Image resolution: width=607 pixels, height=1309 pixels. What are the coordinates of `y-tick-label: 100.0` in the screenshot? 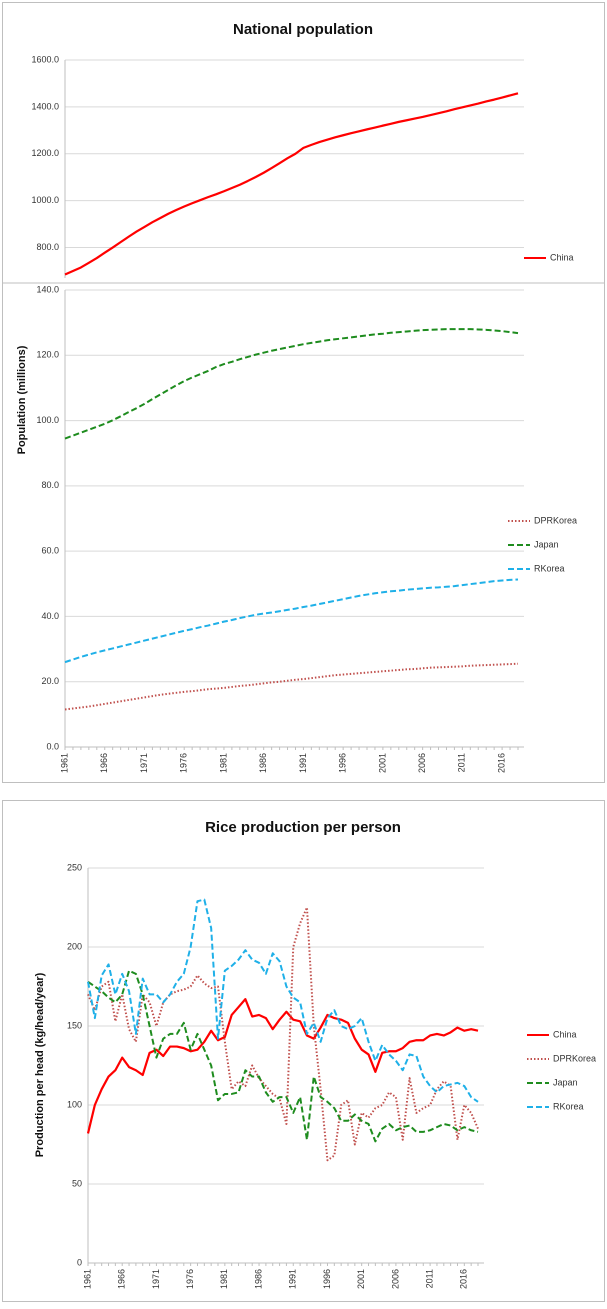 It's located at (47, 420).